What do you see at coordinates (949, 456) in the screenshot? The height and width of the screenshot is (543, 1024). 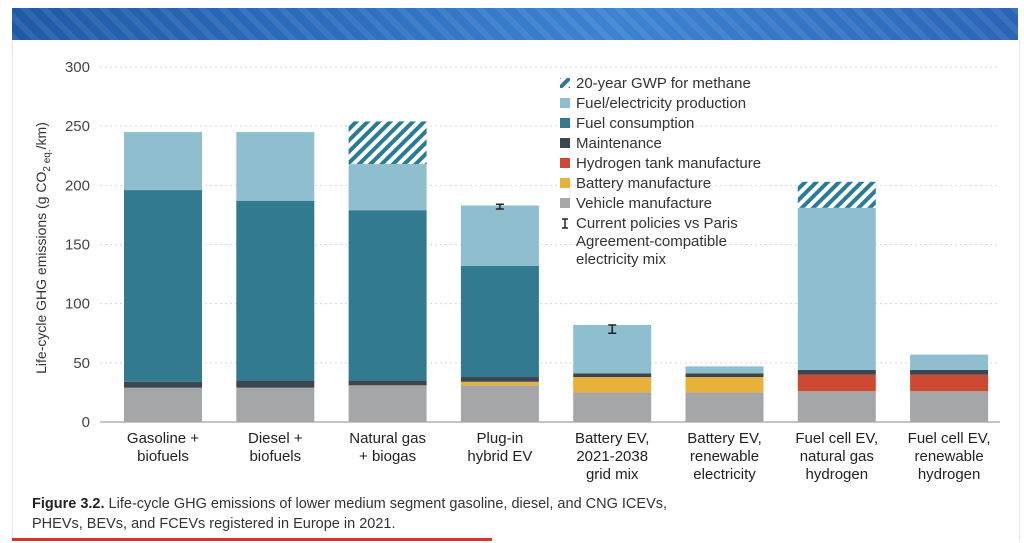 I see `x-category-label: Fuel cell EV, renewable hydrogen` at bounding box center [949, 456].